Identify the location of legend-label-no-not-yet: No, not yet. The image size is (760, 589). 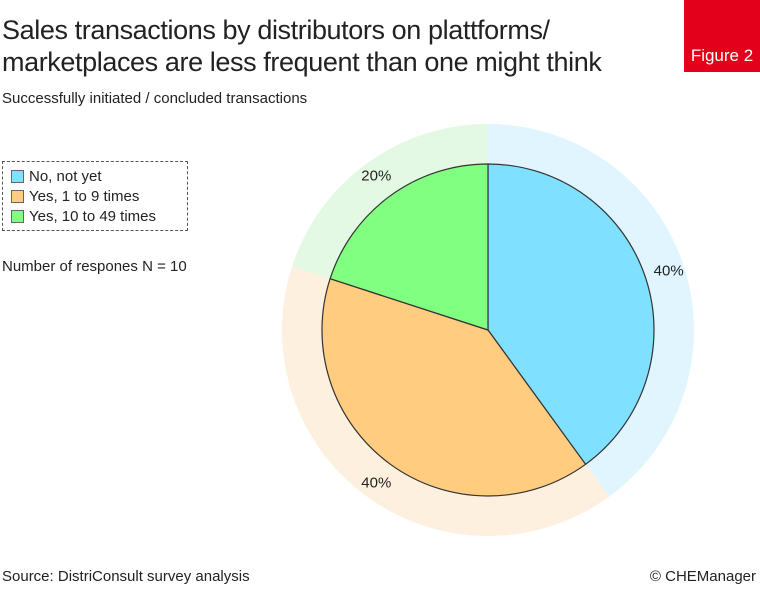
(65, 176).